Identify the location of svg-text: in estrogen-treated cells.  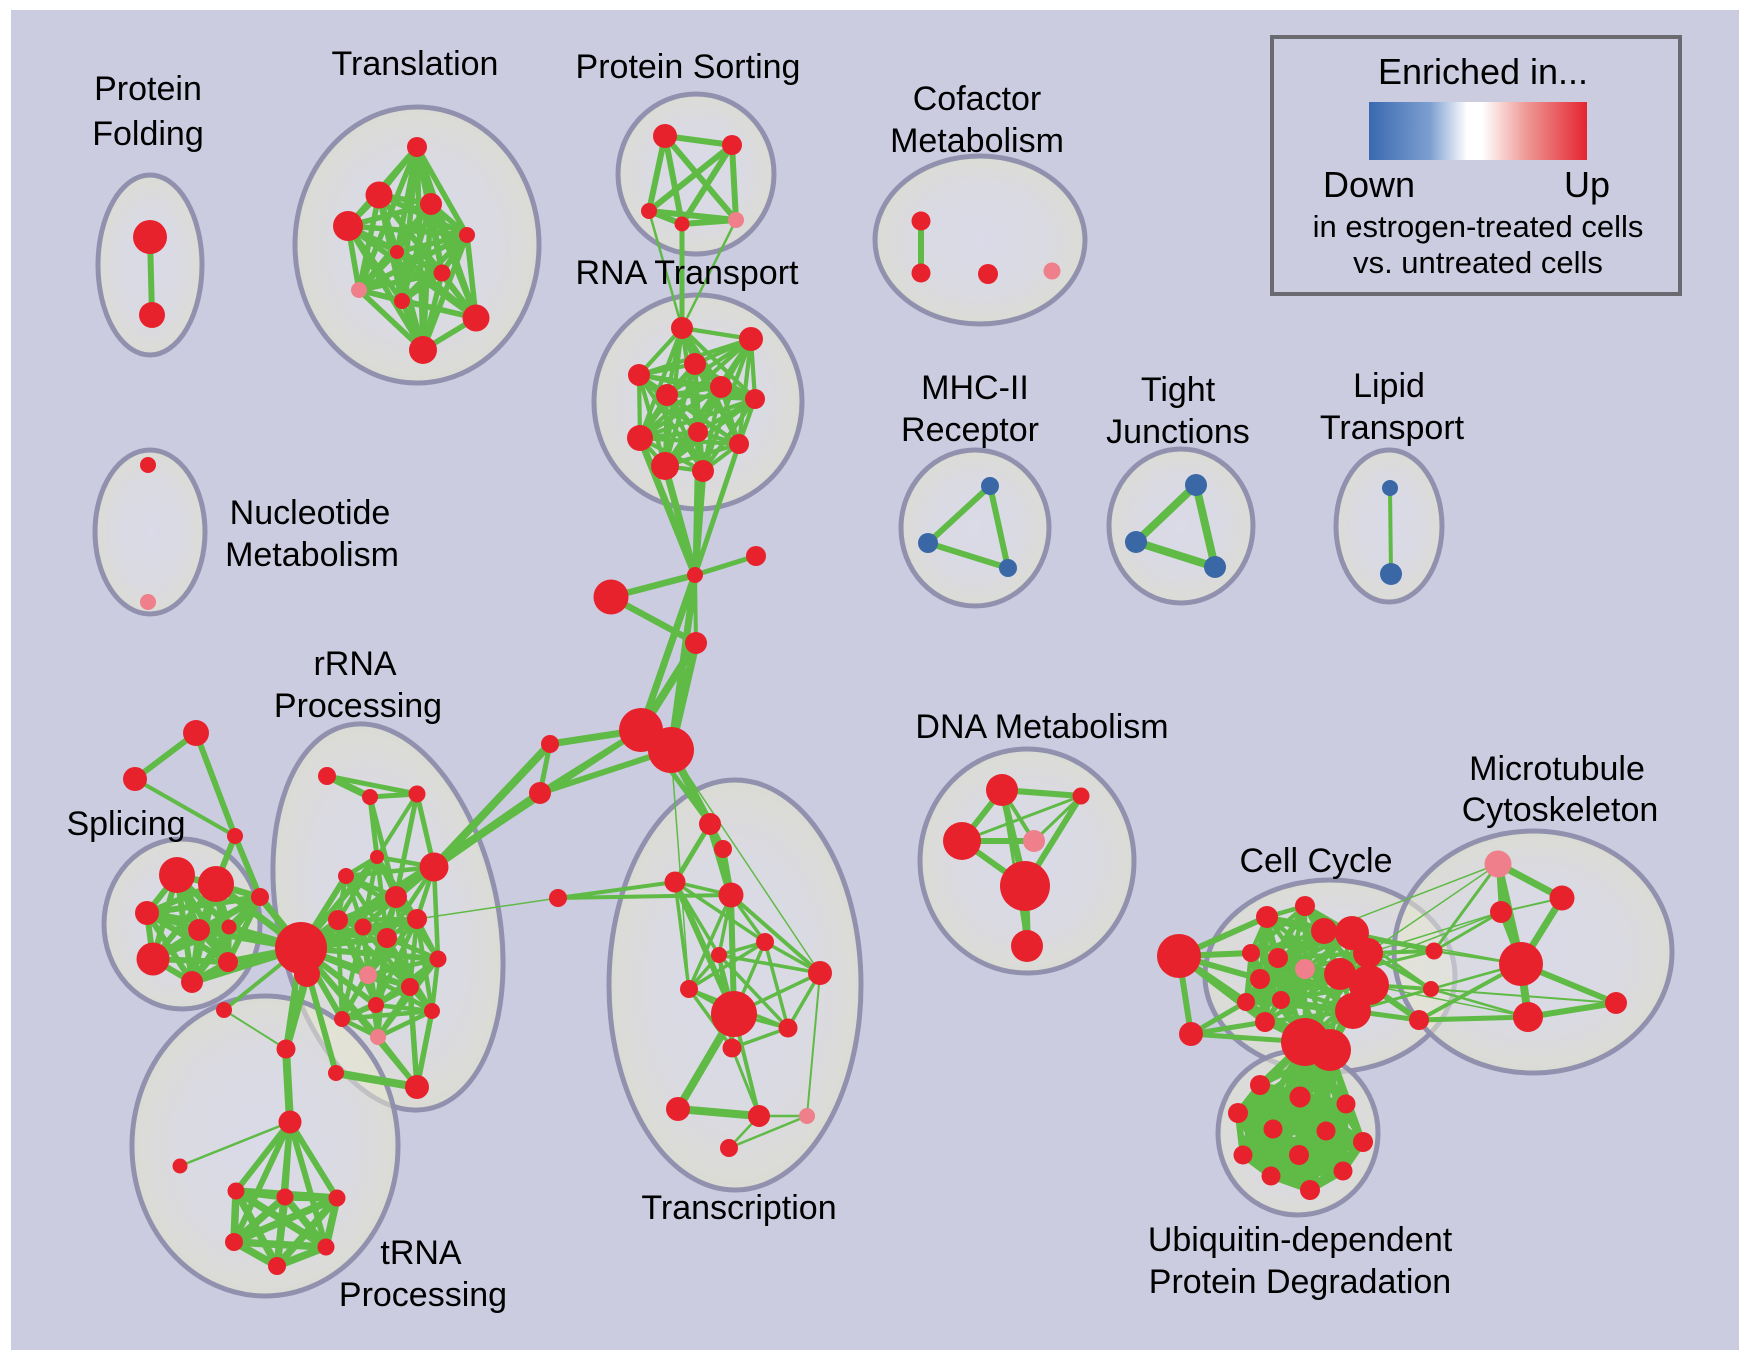
(1478, 226).